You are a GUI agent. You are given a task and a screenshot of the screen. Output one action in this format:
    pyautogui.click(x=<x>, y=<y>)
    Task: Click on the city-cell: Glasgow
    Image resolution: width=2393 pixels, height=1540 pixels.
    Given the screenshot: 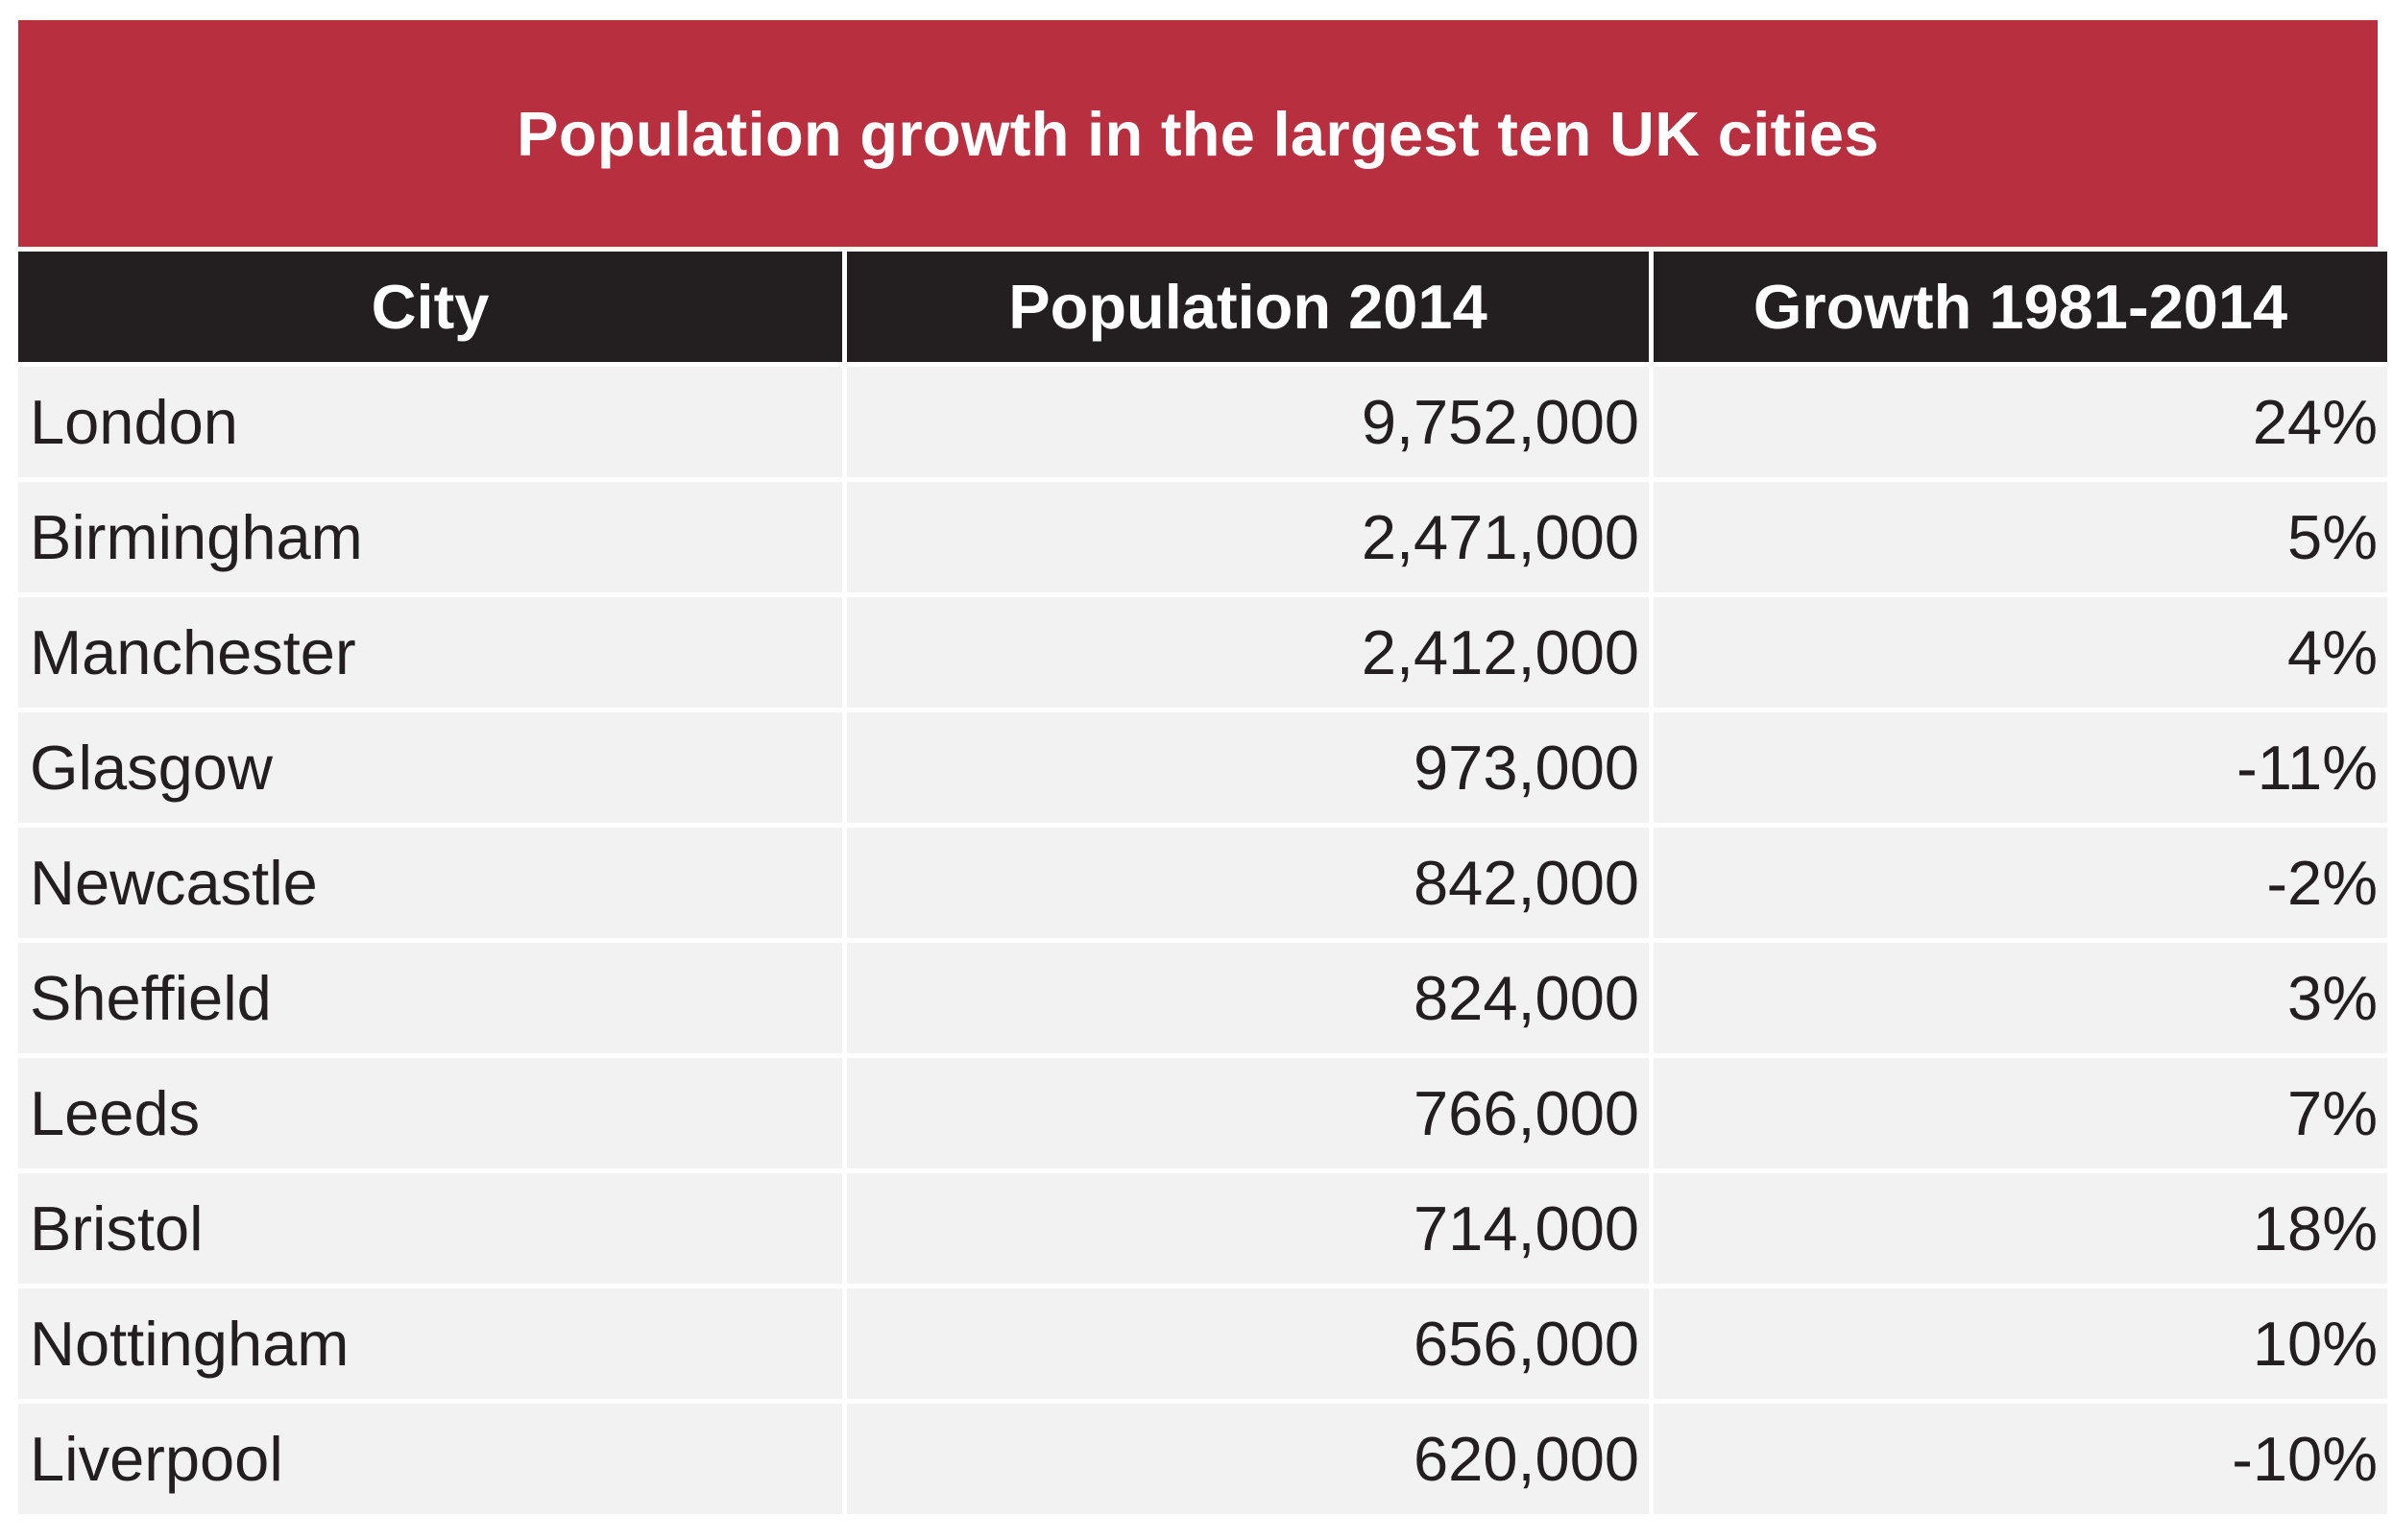 What is the action you would take?
    pyautogui.click(x=430, y=767)
    